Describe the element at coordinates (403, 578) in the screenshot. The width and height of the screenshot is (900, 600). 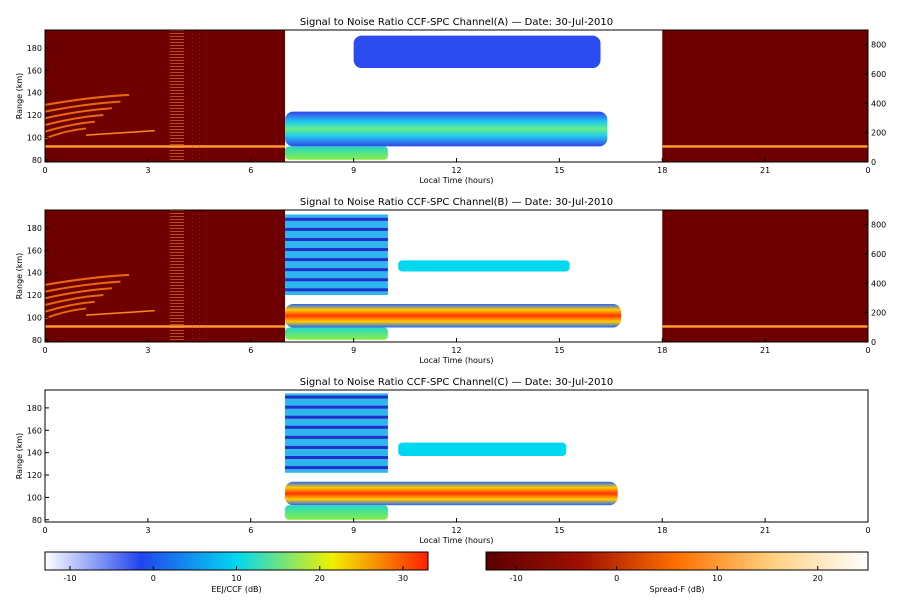
I see `colorbar-tick-label: 30` at that location.